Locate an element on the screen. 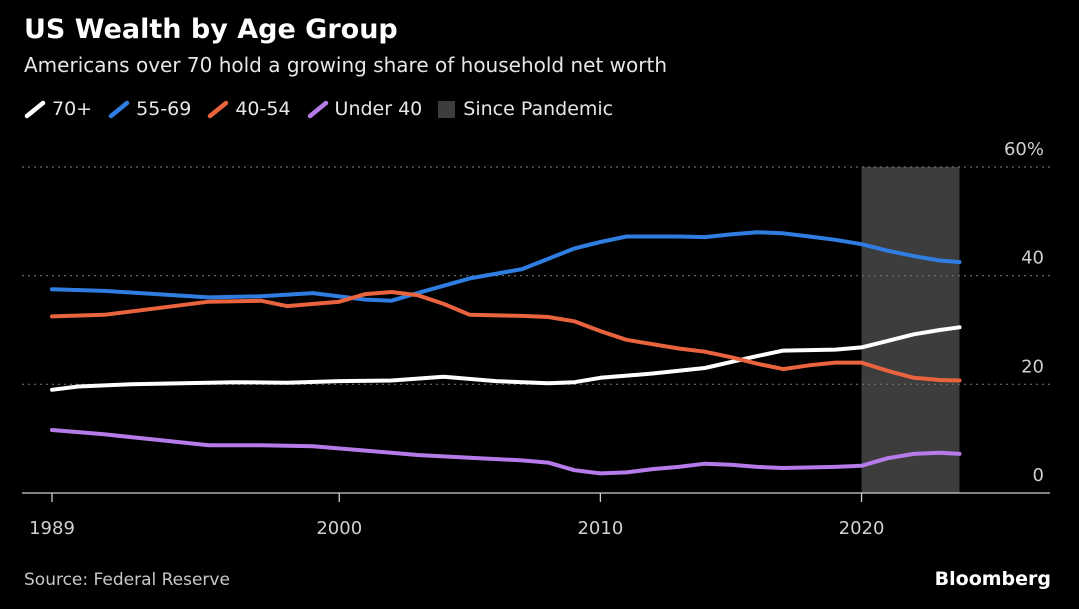  legend-item-70plus: 70+ is located at coordinates (58, 109).